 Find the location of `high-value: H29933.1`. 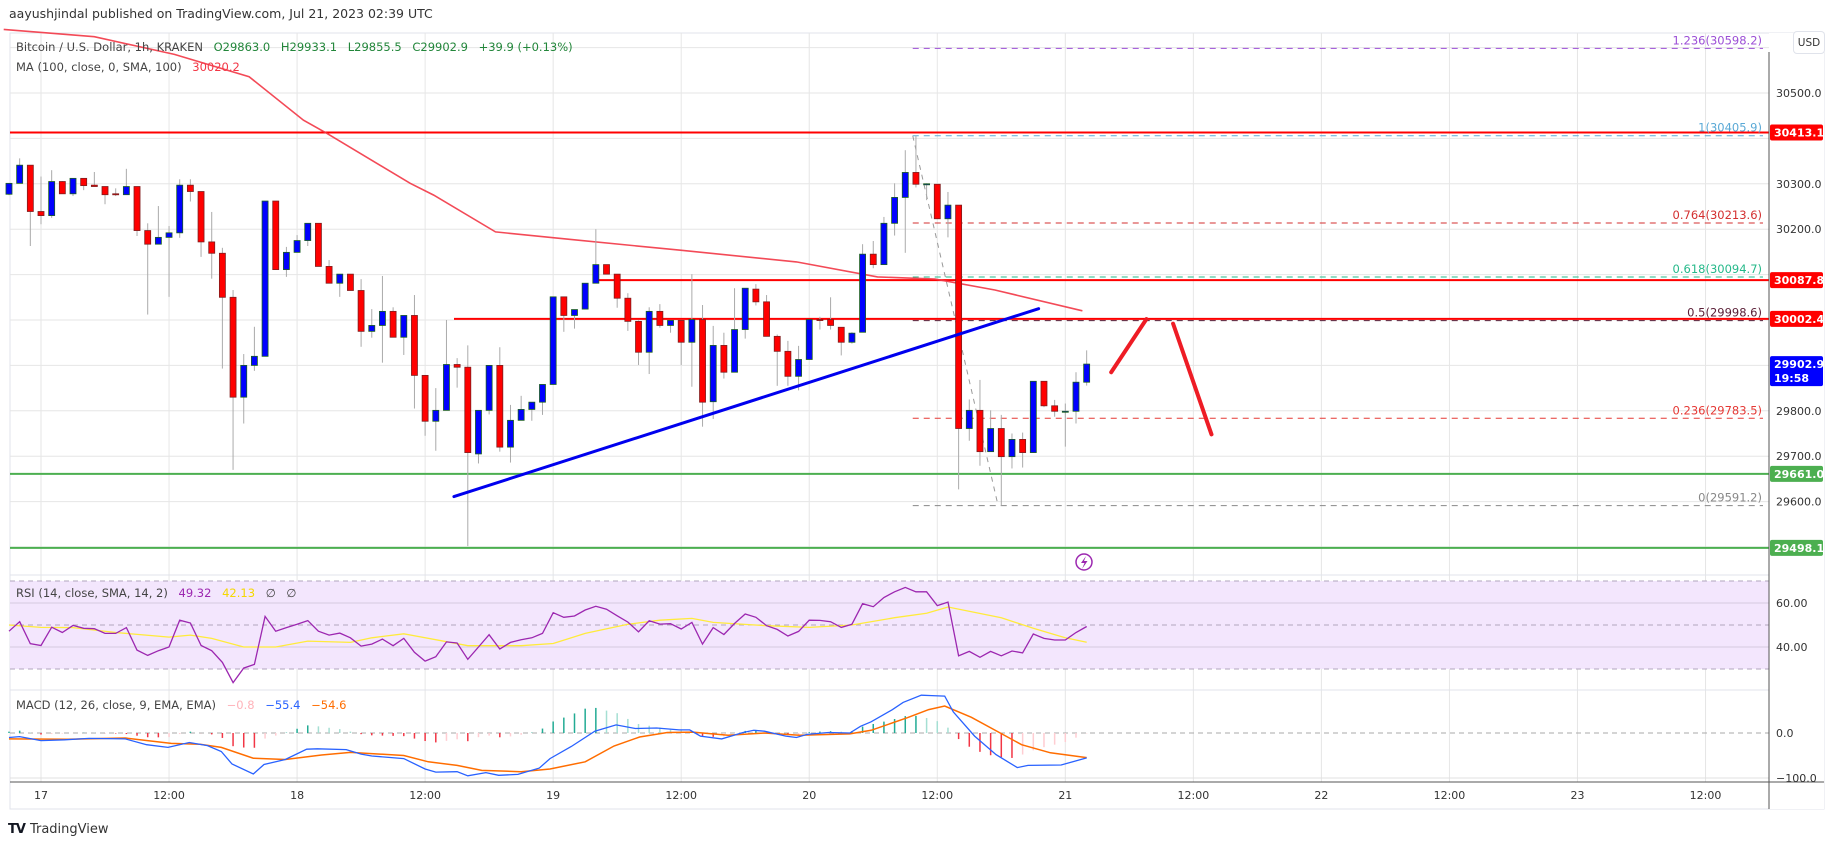

high-value: H29933.1 is located at coordinates (309, 47).